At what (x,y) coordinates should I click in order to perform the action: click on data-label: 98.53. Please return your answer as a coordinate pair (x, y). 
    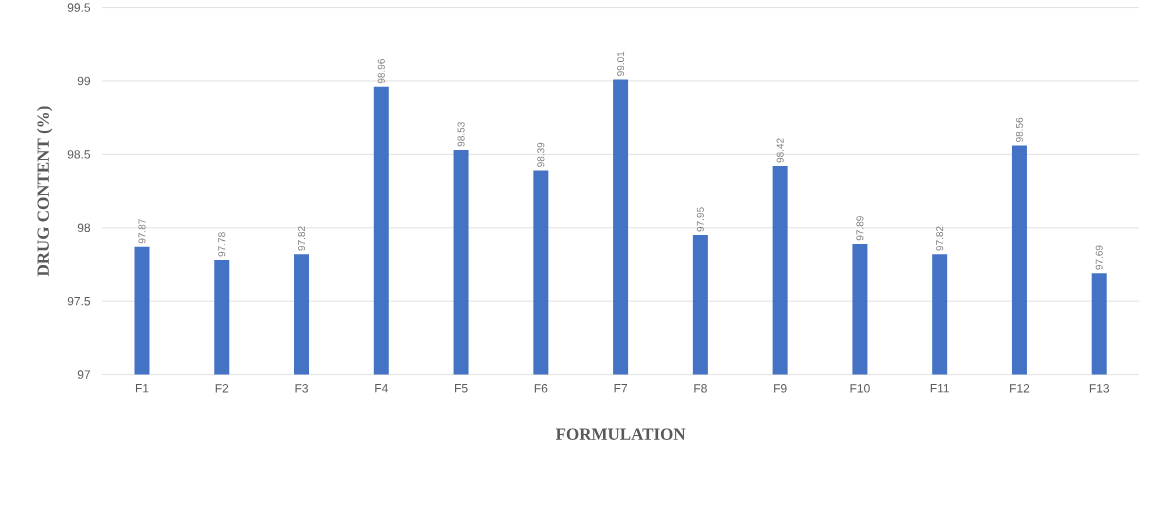
    Looking at the image, I should click on (461, 134).